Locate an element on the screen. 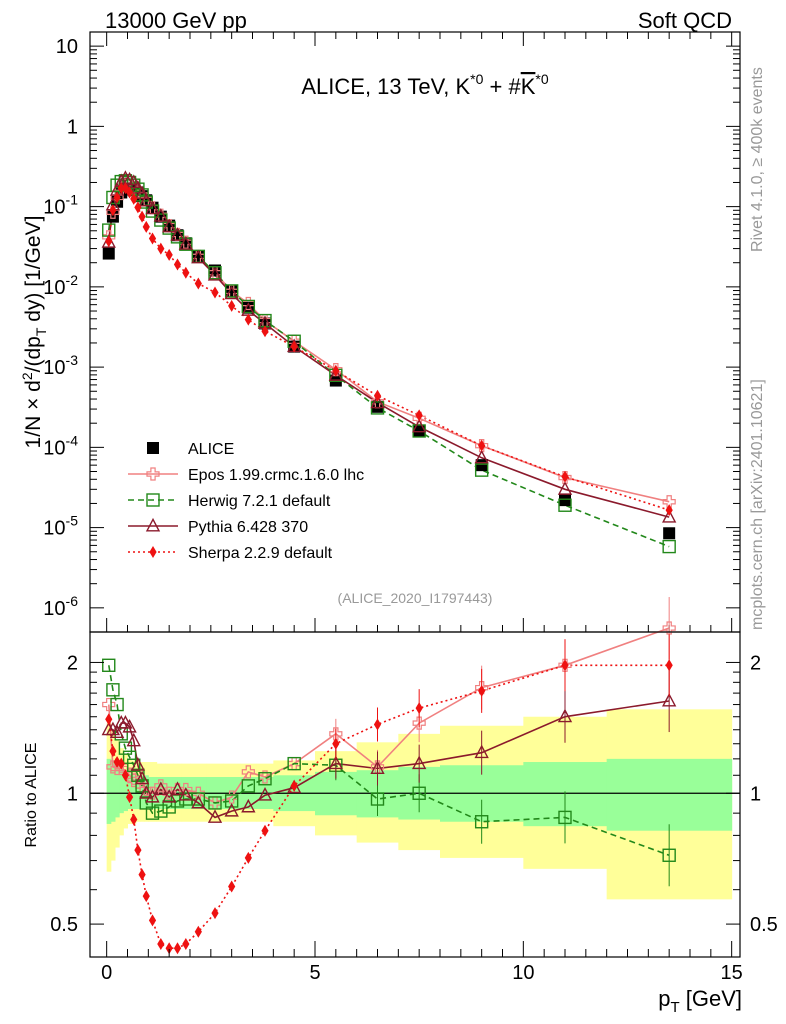  analysis-watermark: (ALICE_2020_I1797443) is located at coordinates (415, 598).